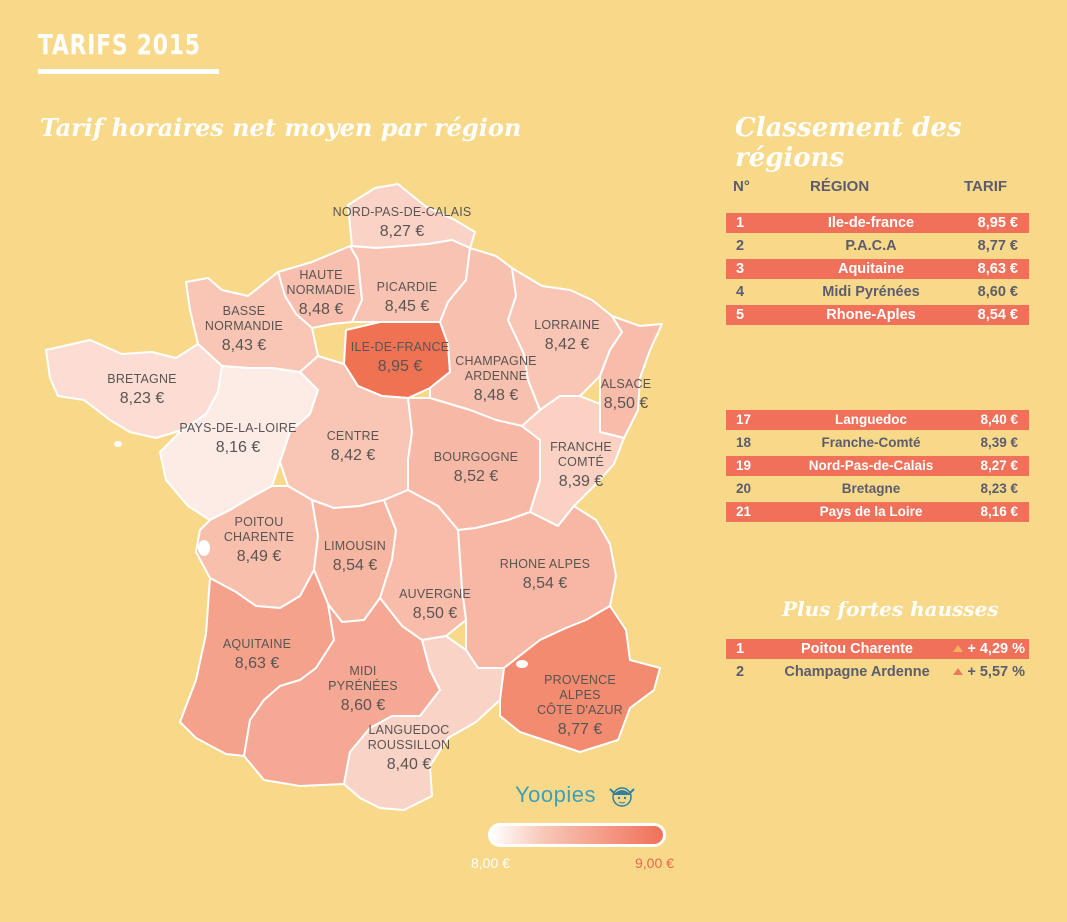 This screenshot has height=922, width=1067. Describe the element at coordinates (128, 71) in the screenshot. I see `title-underline` at that location.